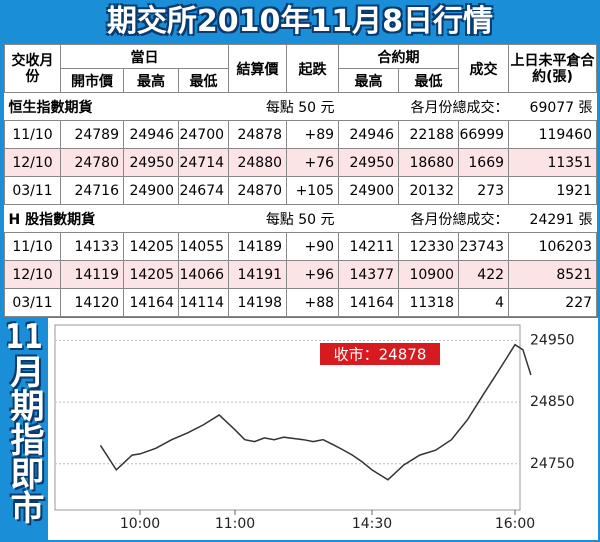  What do you see at coordinates (484, 68) in the screenshot?
I see `cell: 成交` at bounding box center [484, 68].